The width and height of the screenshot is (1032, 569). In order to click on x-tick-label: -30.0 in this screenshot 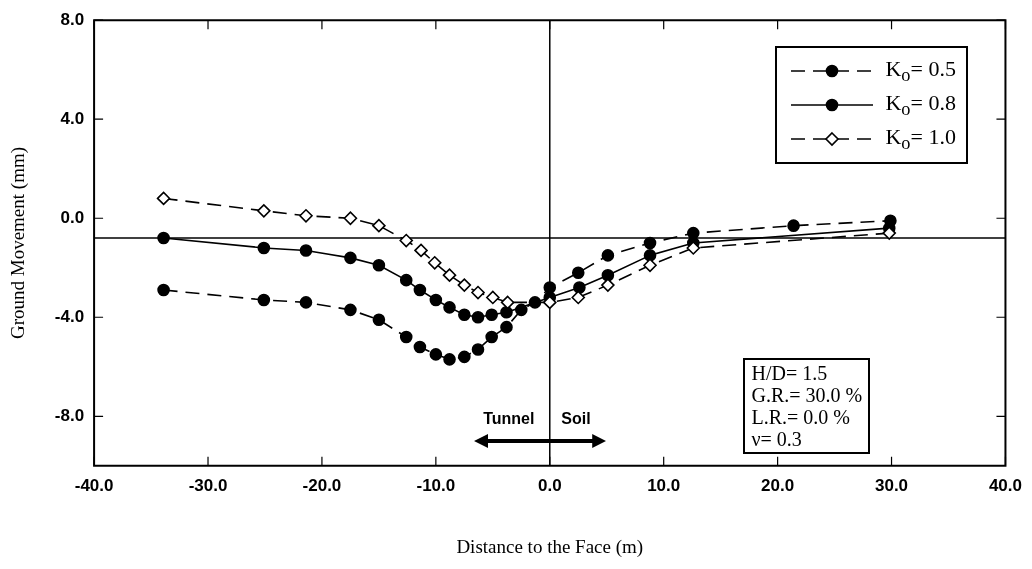, I will do `click(208, 485)`.